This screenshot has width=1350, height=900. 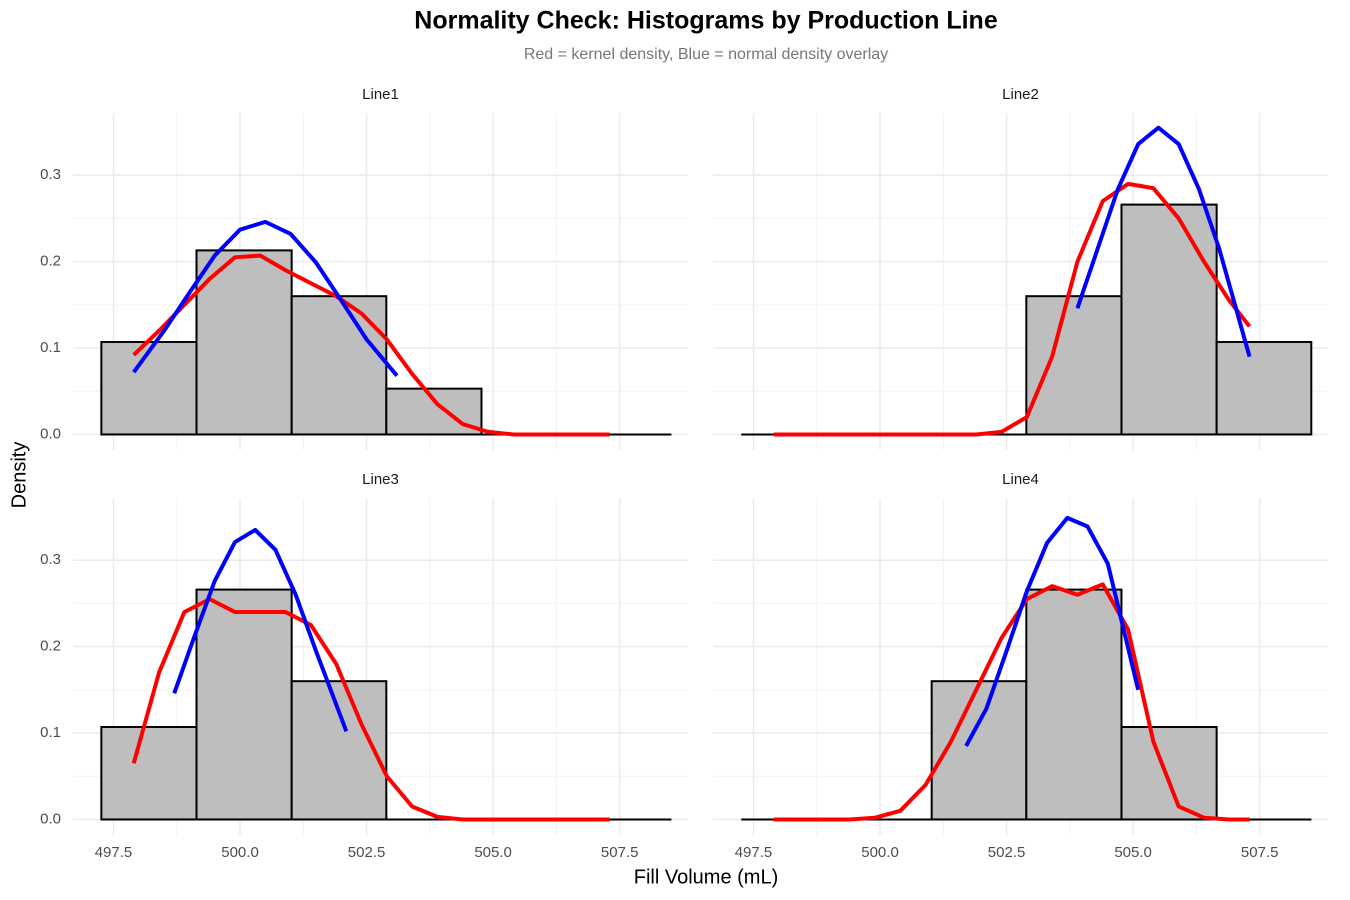 I want to click on panel-title: Line2, so click(x=1020, y=94).